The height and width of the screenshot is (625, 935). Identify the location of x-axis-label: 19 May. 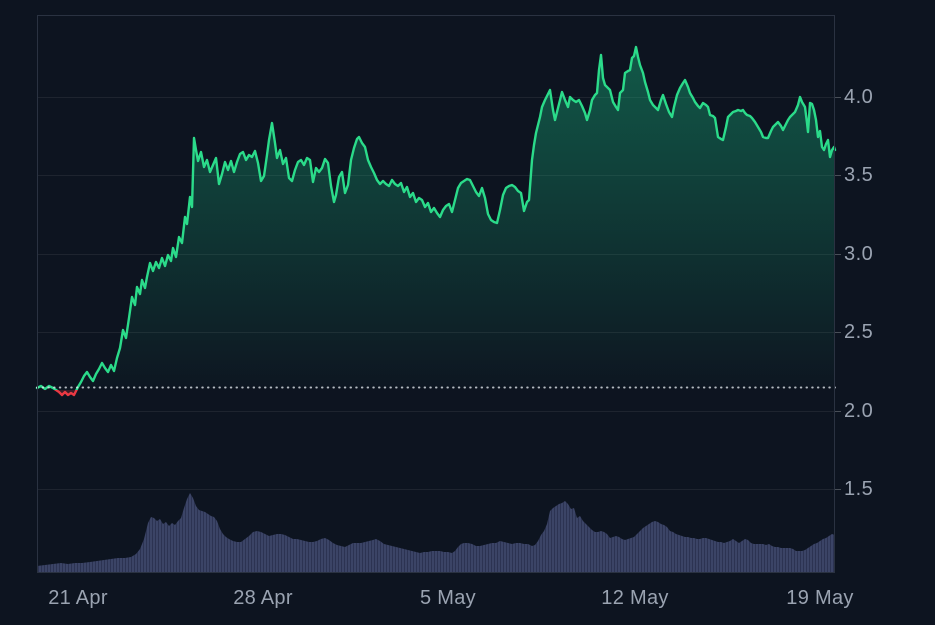
(820, 598).